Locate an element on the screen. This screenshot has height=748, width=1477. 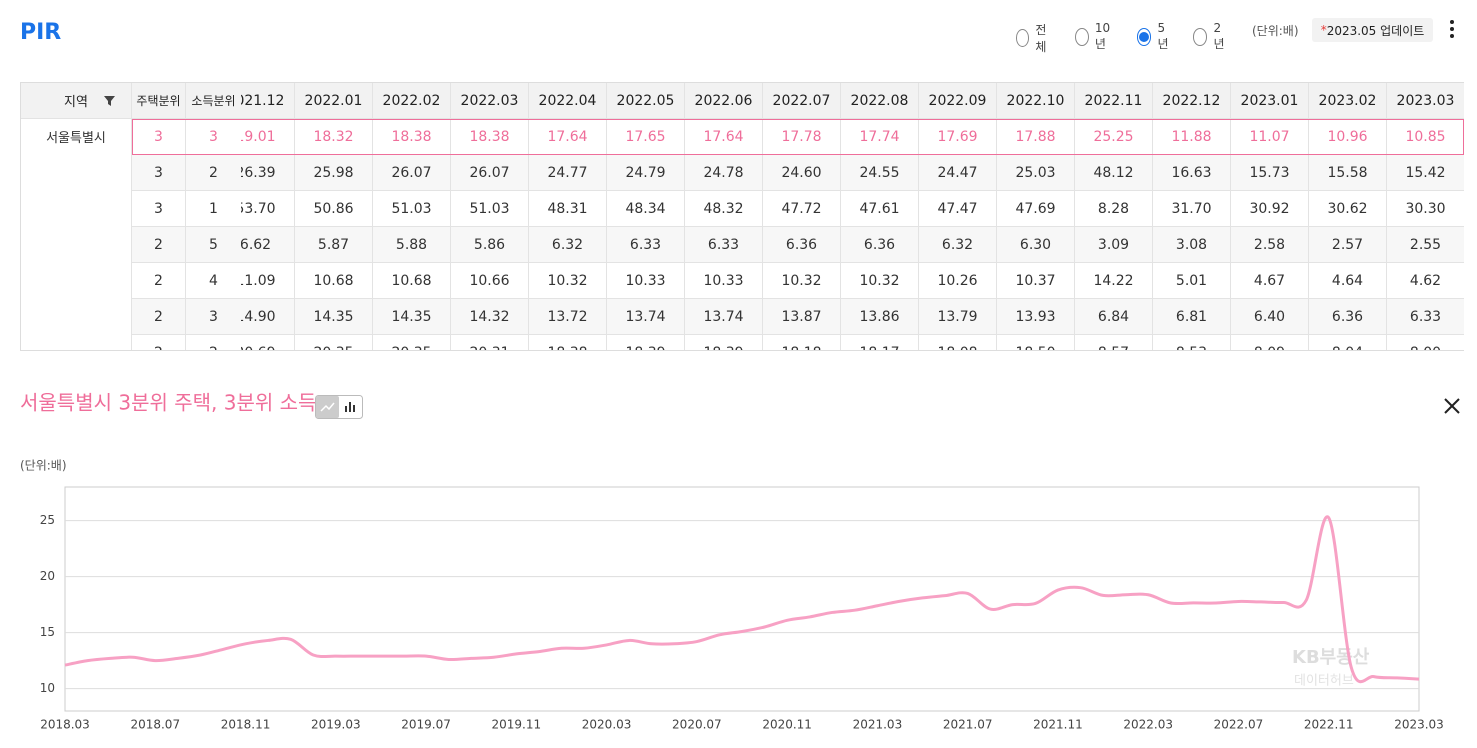
value-cell: 6.81 is located at coordinates (1192, 317).